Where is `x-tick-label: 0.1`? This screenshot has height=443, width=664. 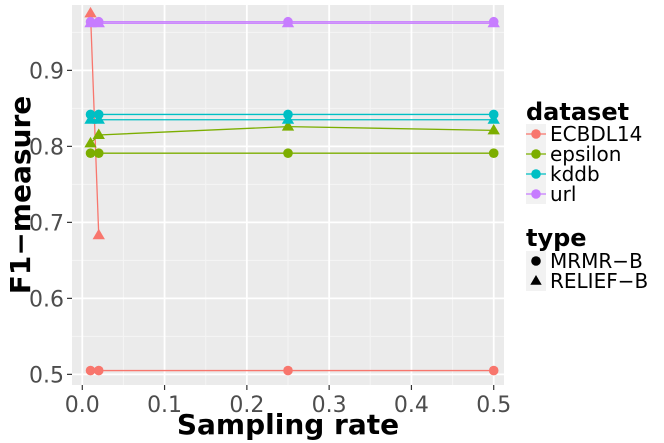
x-tick-label: 0.1 is located at coordinates (164, 405).